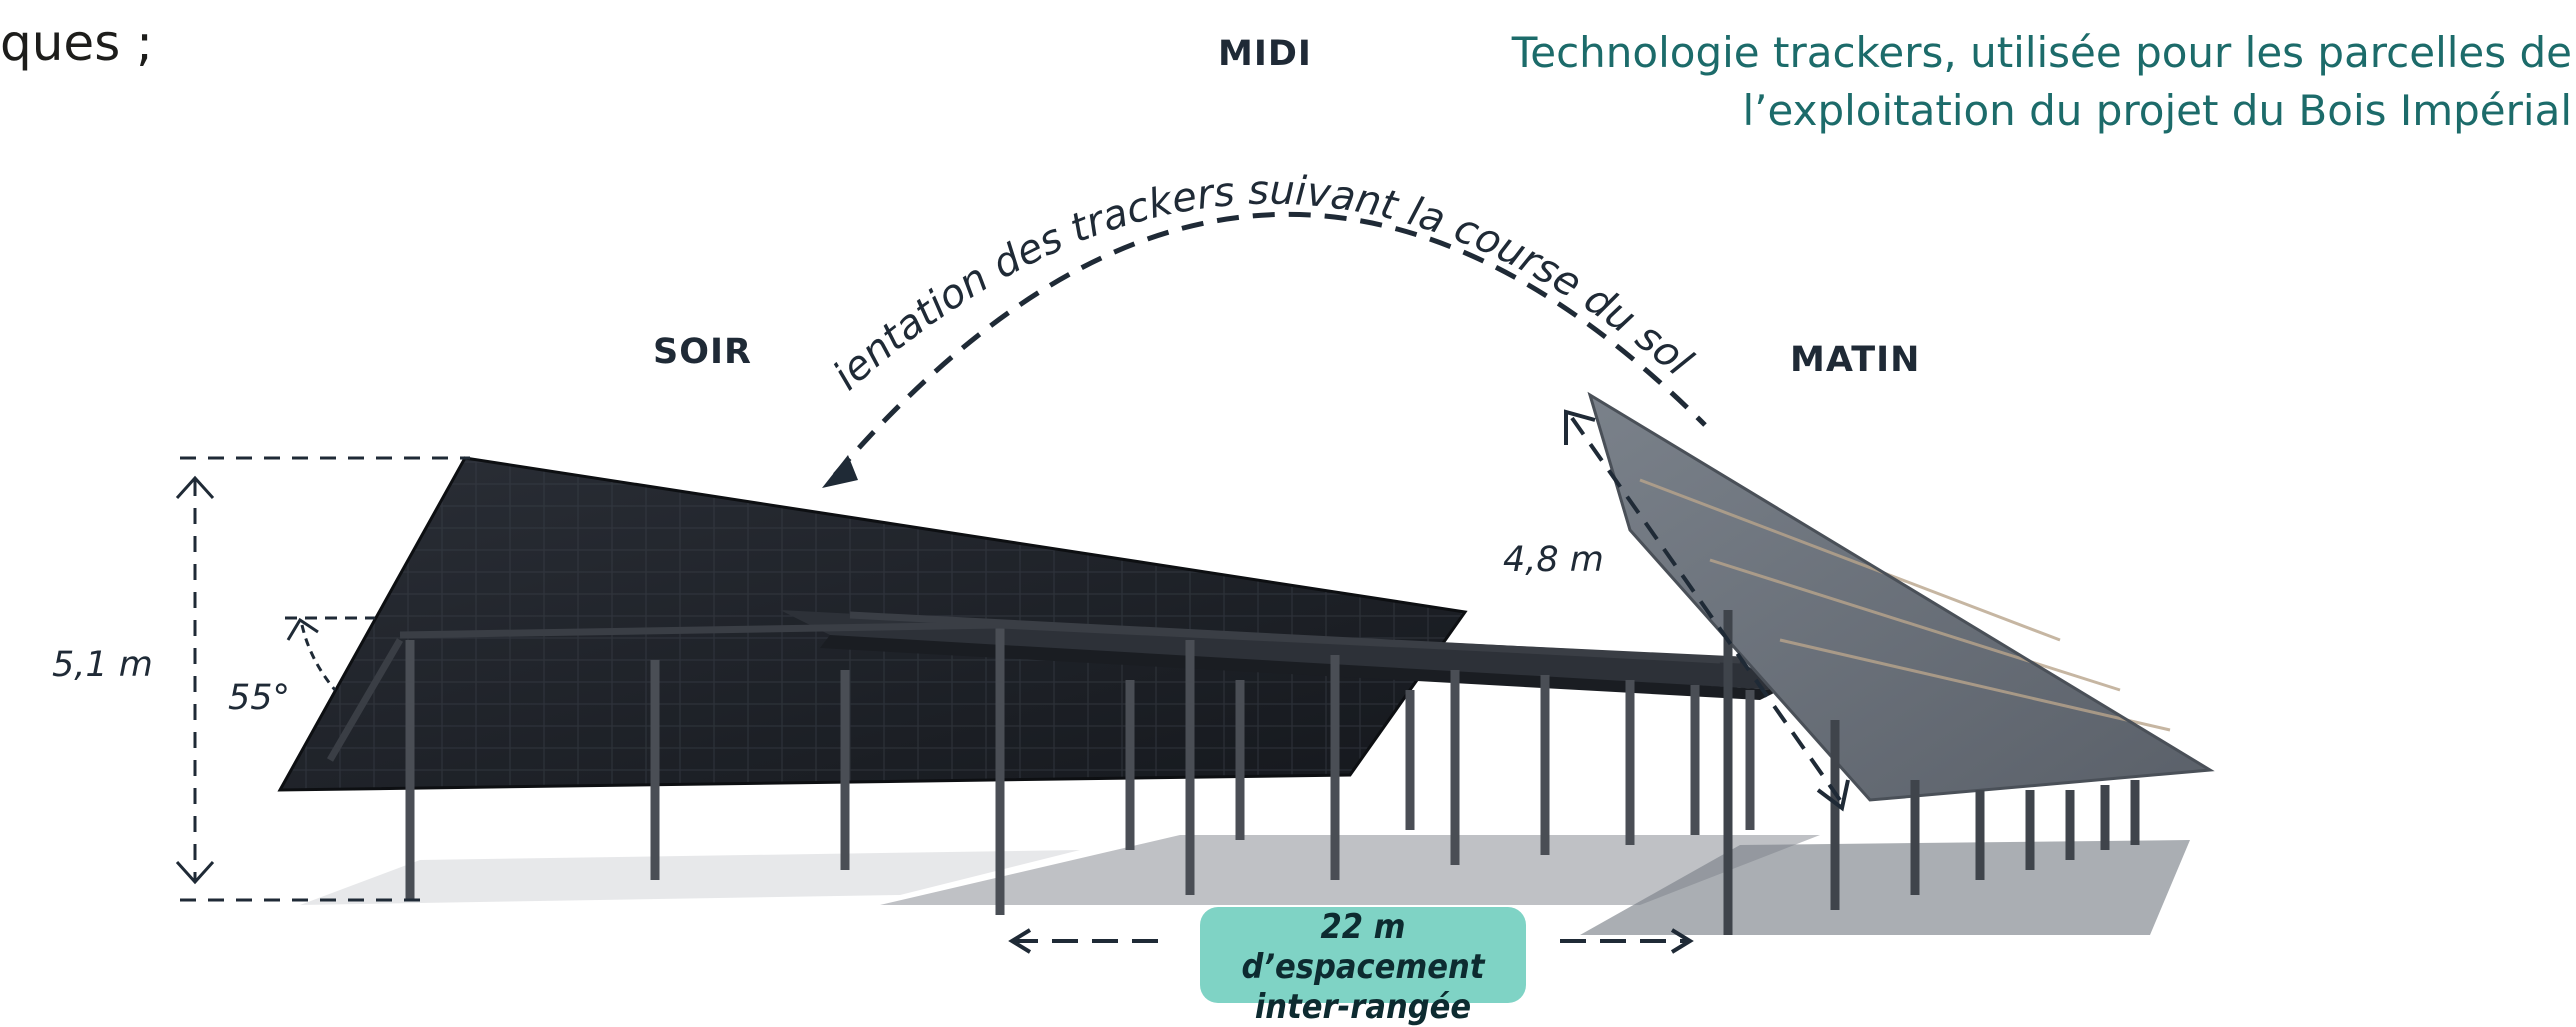 The width and height of the screenshot is (2576, 1027). What do you see at coordinates (1363, 1007) in the screenshot?
I see `spacing-badge-line-2: inter-rangée` at bounding box center [1363, 1007].